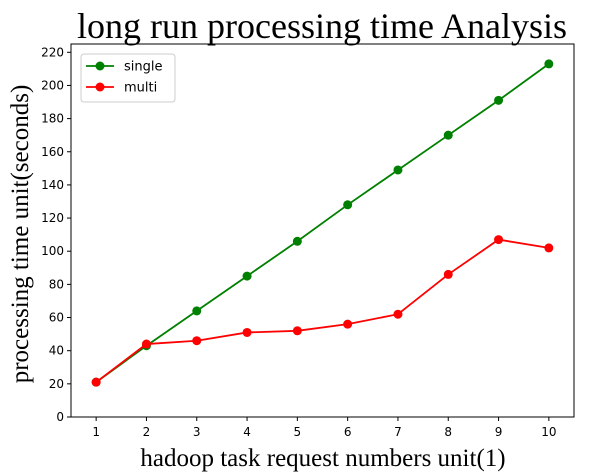 The height and width of the screenshot is (473, 607). I want to click on y-tick-label: 140, so click(52, 185).